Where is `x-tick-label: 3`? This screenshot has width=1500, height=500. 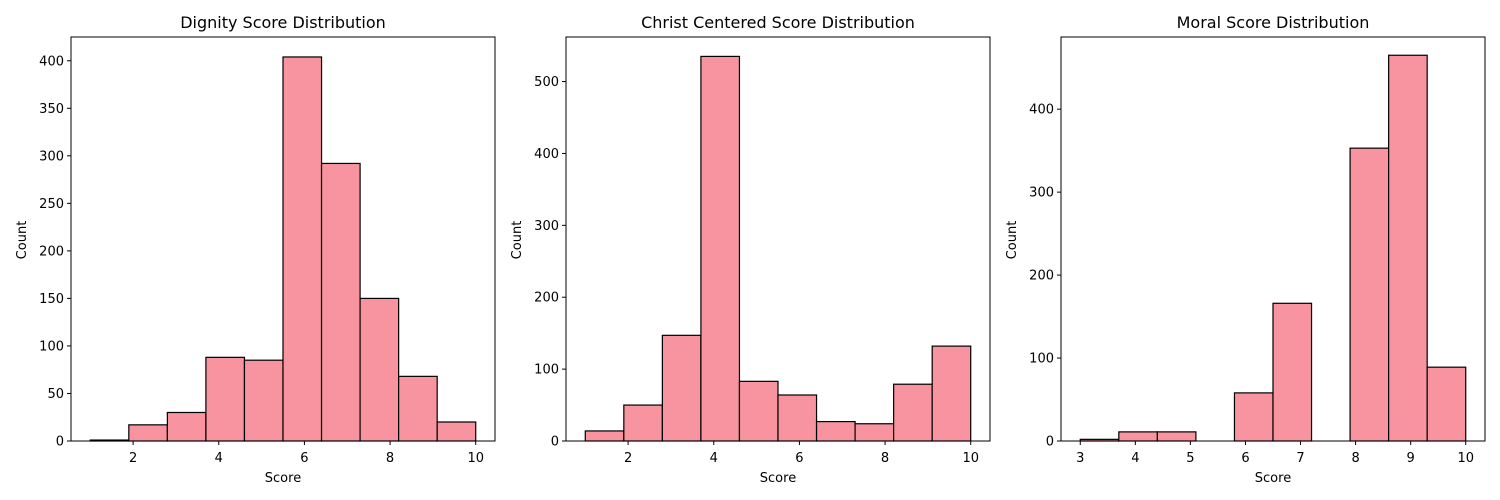
x-tick-label: 3 is located at coordinates (1080, 458).